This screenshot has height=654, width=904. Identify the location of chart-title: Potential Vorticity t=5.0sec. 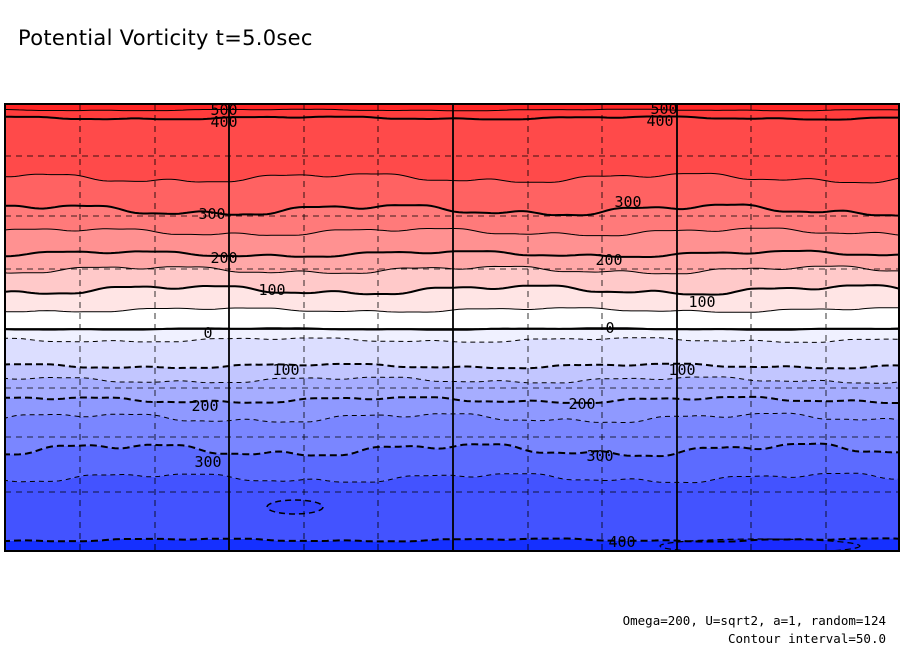
(165, 38).